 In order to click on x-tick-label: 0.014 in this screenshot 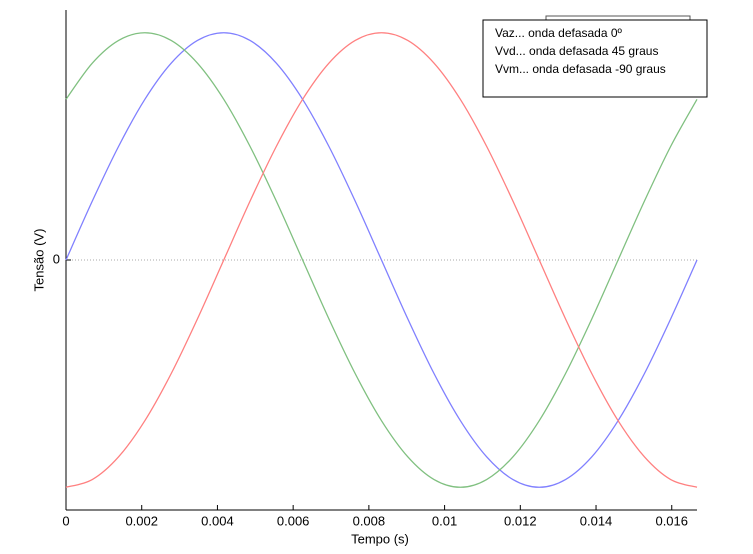, I will do `click(596, 520)`.